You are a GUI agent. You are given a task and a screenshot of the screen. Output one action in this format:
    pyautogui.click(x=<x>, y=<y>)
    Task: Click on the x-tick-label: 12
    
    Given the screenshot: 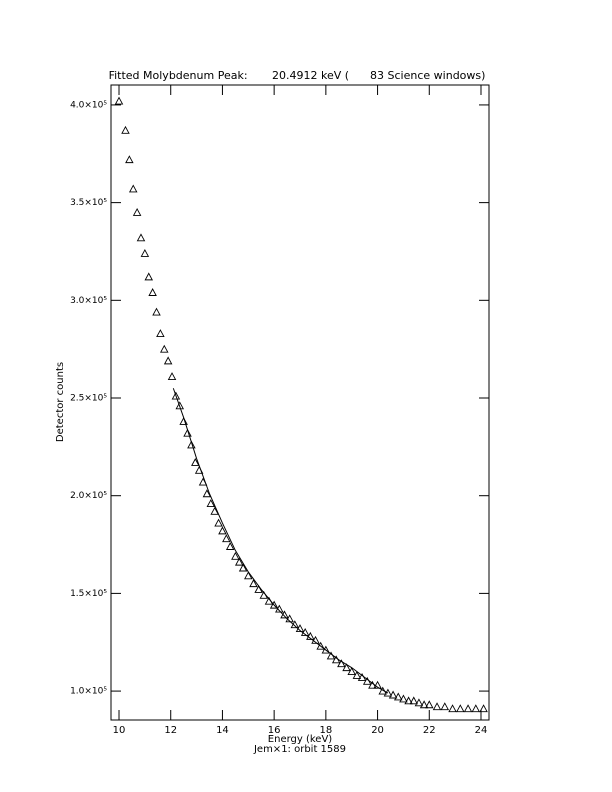 What is the action you would take?
    pyautogui.click(x=170, y=730)
    